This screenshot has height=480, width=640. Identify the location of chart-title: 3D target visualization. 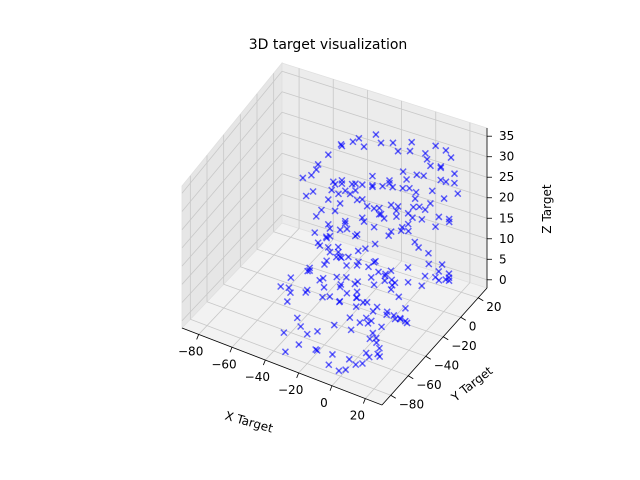
(328, 45).